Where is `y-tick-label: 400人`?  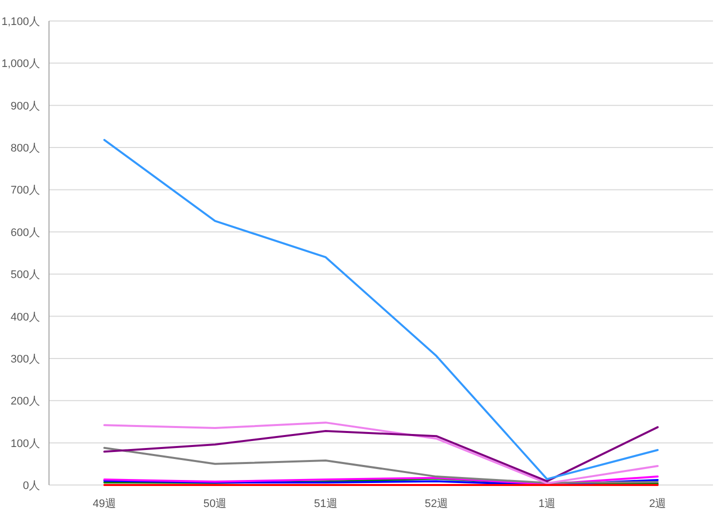 y-tick-label: 400人 is located at coordinates (25, 317).